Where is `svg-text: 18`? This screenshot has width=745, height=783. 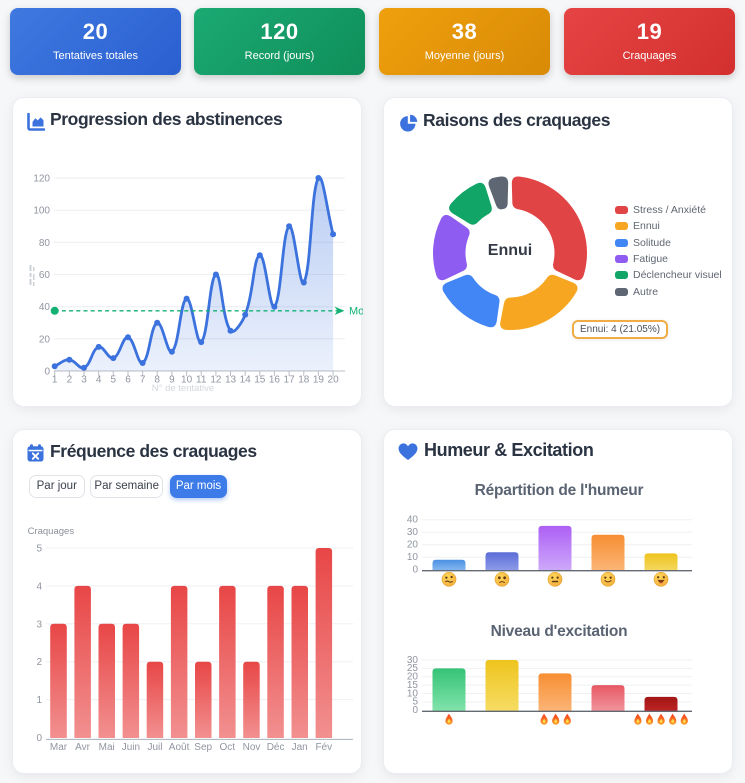 svg-text: 18 is located at coordinates (304, 380).